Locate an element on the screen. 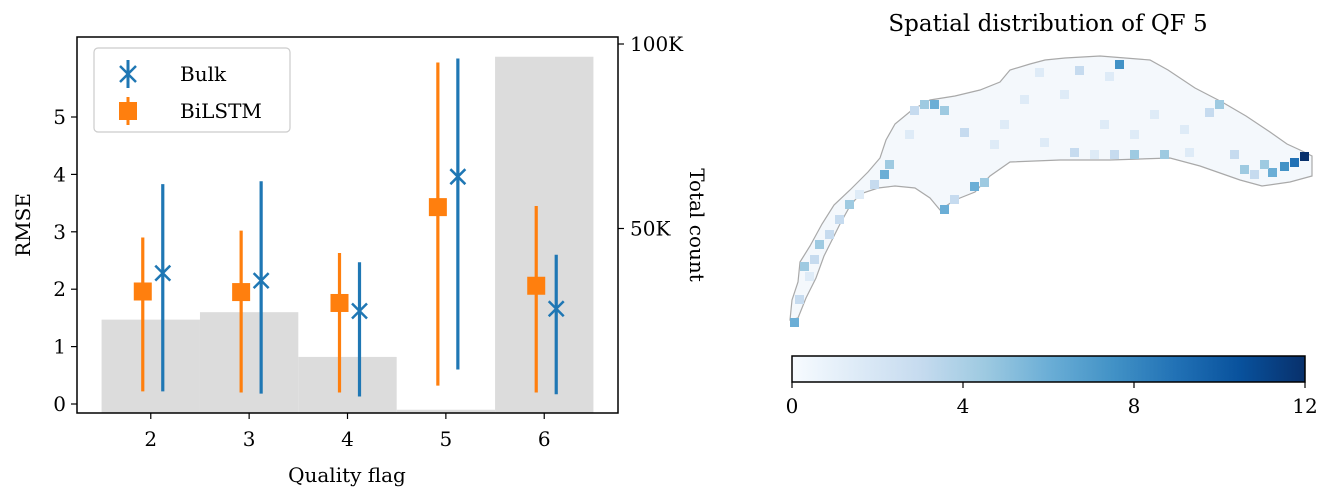 This screenshot has width=1320, height=491. x-tick-label: 2 is located at coordinates (150, 439).